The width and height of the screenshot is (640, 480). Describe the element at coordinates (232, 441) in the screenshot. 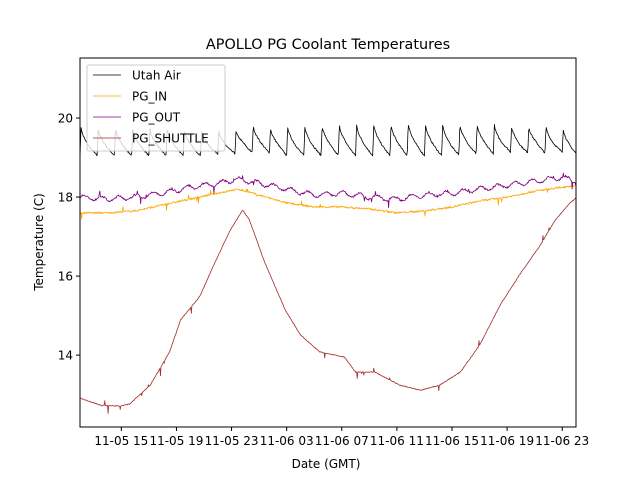

I see `x-tick-label: 11-05 23` at that location.